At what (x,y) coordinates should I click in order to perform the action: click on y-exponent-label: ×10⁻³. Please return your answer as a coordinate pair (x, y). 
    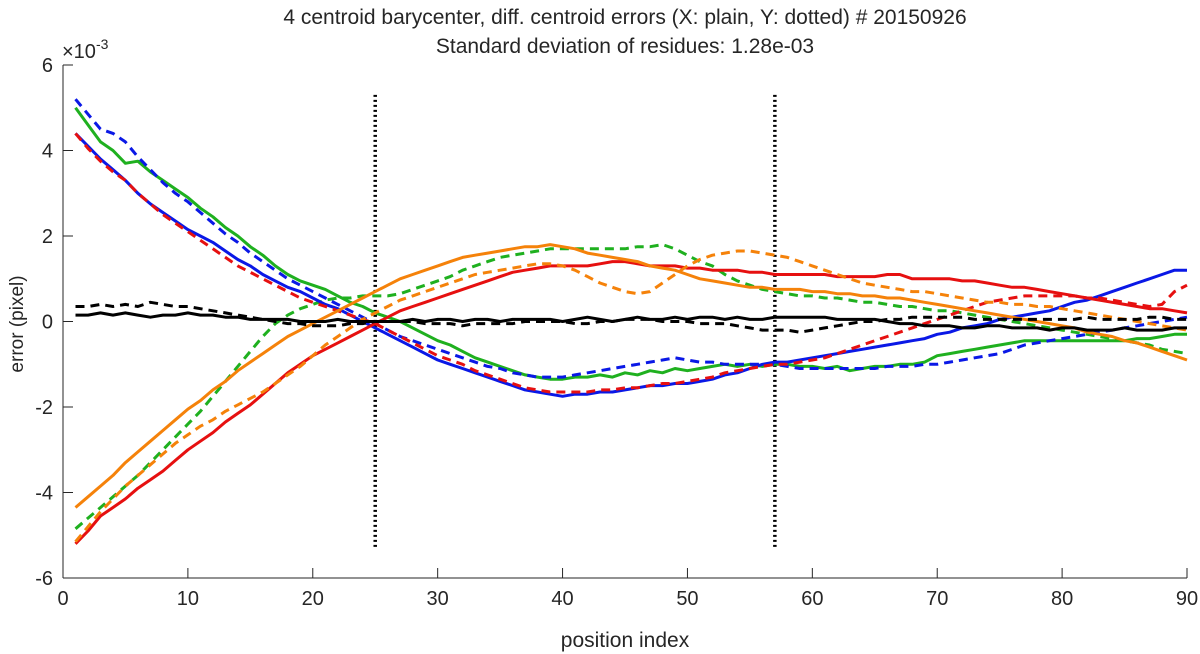
    Looking at the image, I should click on (85, 49).